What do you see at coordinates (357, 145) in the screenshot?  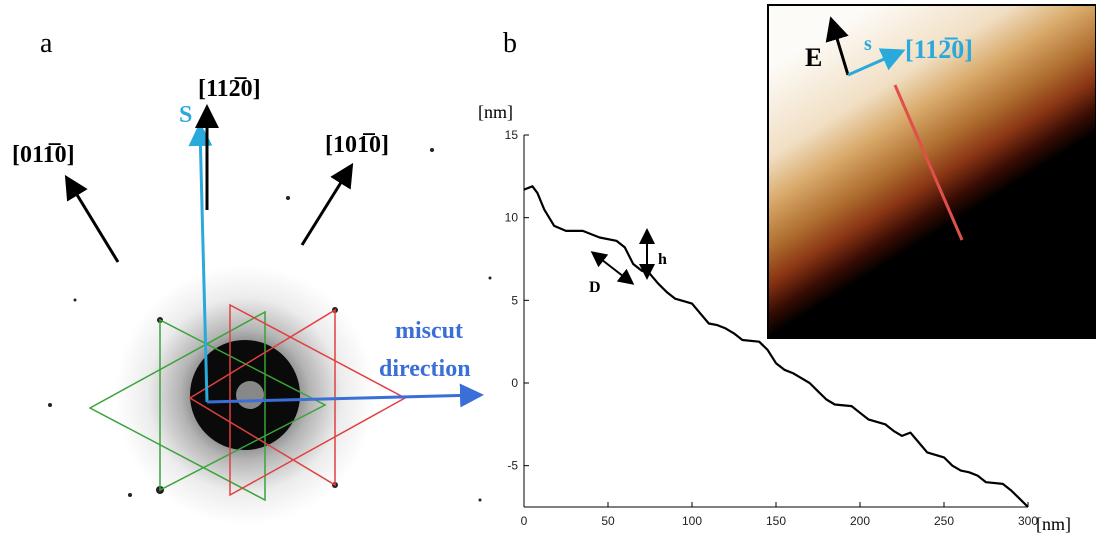 I see `direction-label: [101̅0]` at bounding box center [357, 145].